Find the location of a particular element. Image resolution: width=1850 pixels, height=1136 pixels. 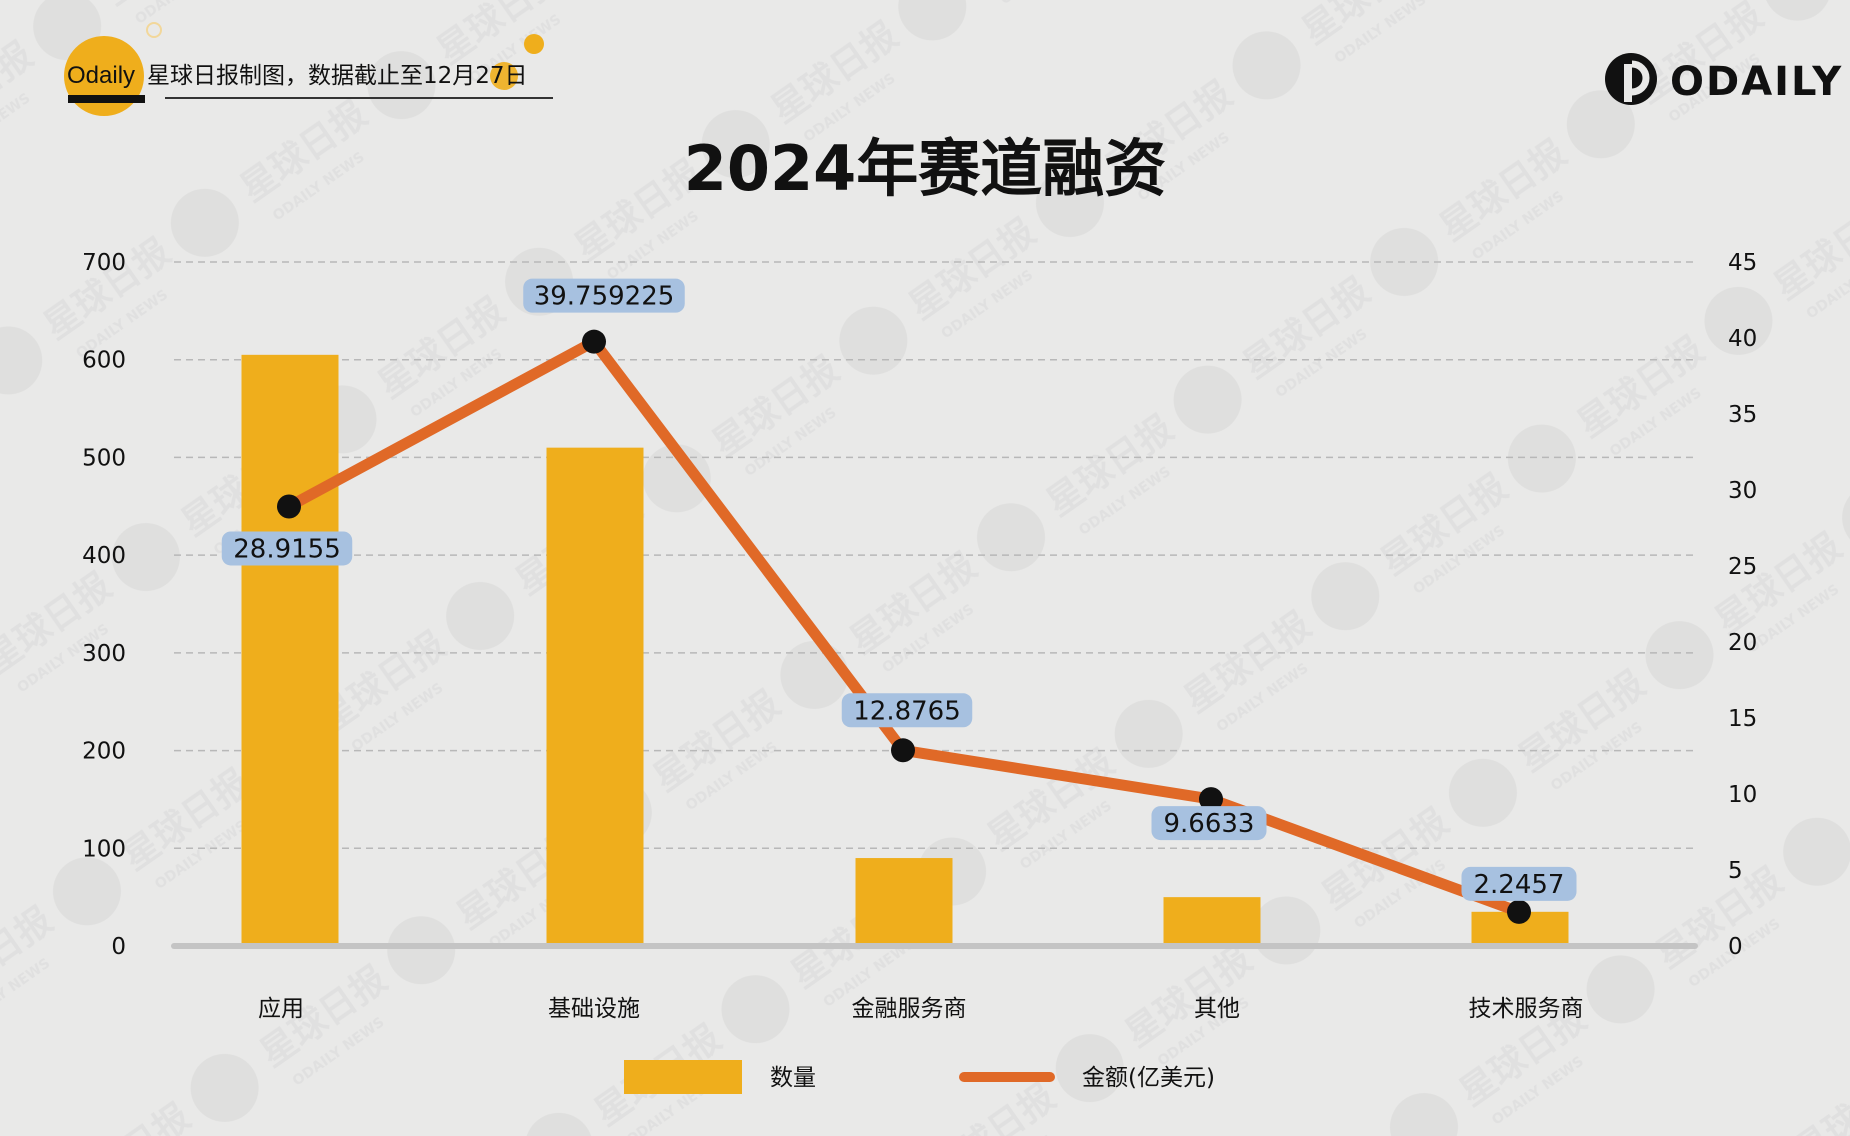

right-axis-tick-label: 45 is located at coordinates (1742, 263).